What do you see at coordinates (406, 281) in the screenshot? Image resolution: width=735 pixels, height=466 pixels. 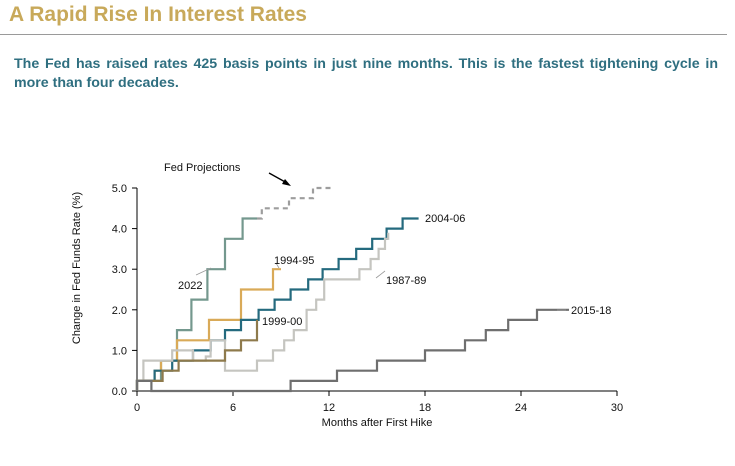 I see `label-1987-89: 1987-89` at bounding box center [406, 281].